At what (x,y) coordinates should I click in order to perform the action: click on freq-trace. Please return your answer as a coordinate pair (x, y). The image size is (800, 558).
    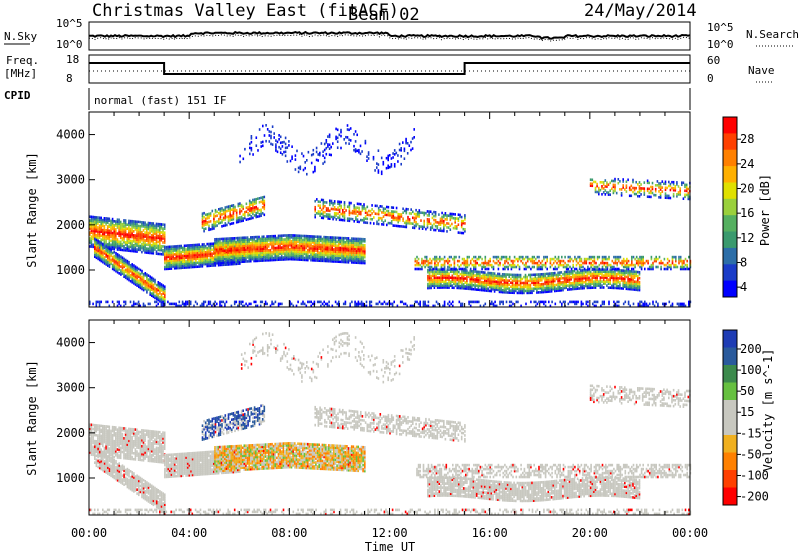
    Looking at the image, I should click on (389, 68).